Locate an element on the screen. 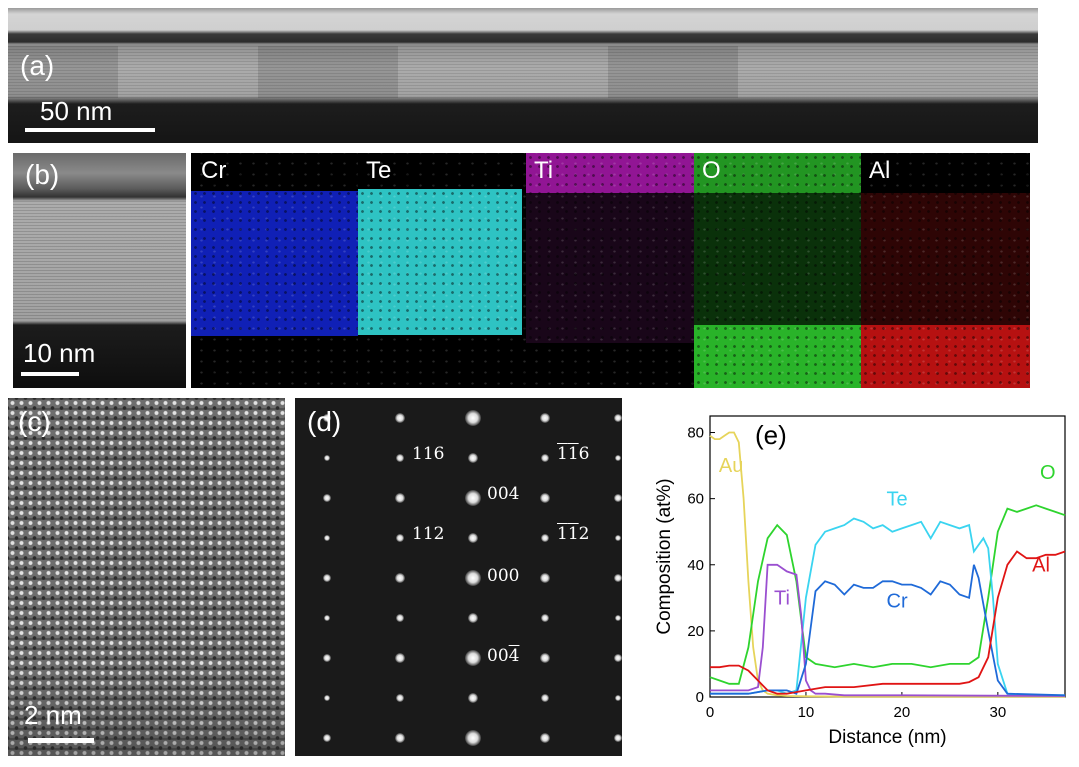 This screenshot has width=1079, height=767. series-line-al is located at coordinates (888, 622).